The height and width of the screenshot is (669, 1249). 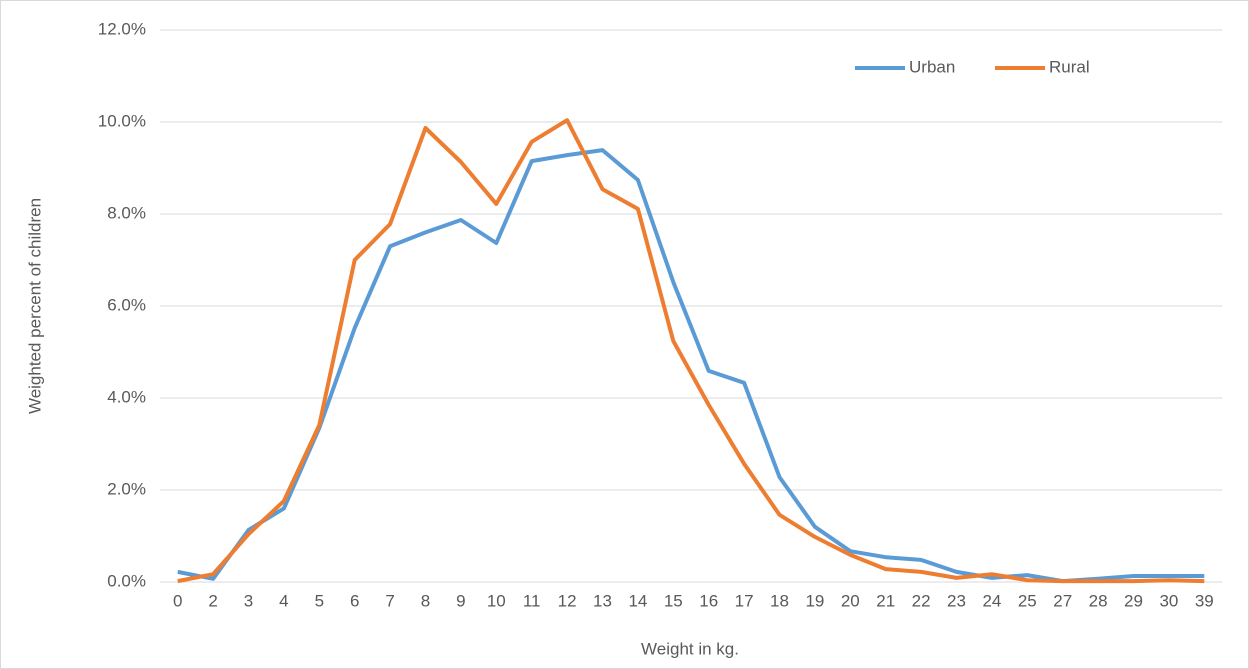 What do you see at coordinates (122, 28) in the screenshot?
I see `y-tick-label: 12.0%` at bounding box center [122, 28].